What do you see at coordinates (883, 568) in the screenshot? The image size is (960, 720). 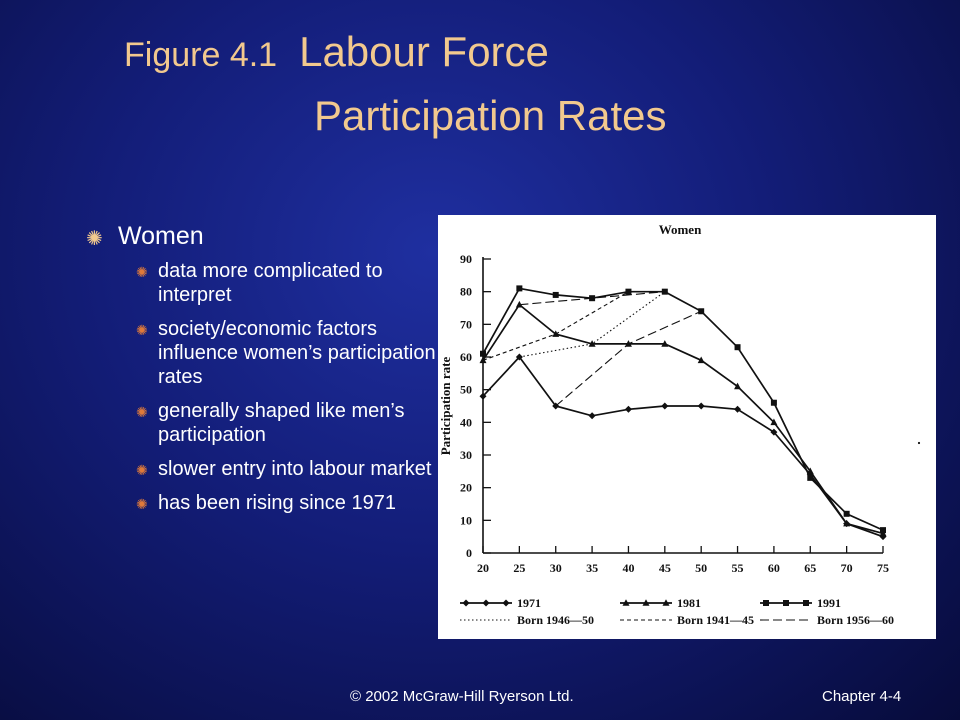 I see `x-tick-label: 75` at bounding box center [883, 568].